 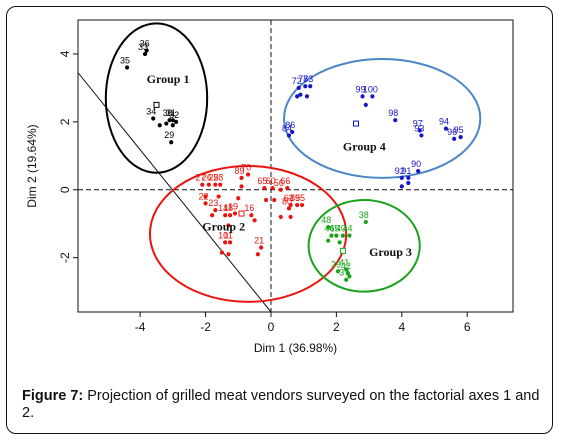 I want to click on point-label: 66, so click(x=285, y=181).